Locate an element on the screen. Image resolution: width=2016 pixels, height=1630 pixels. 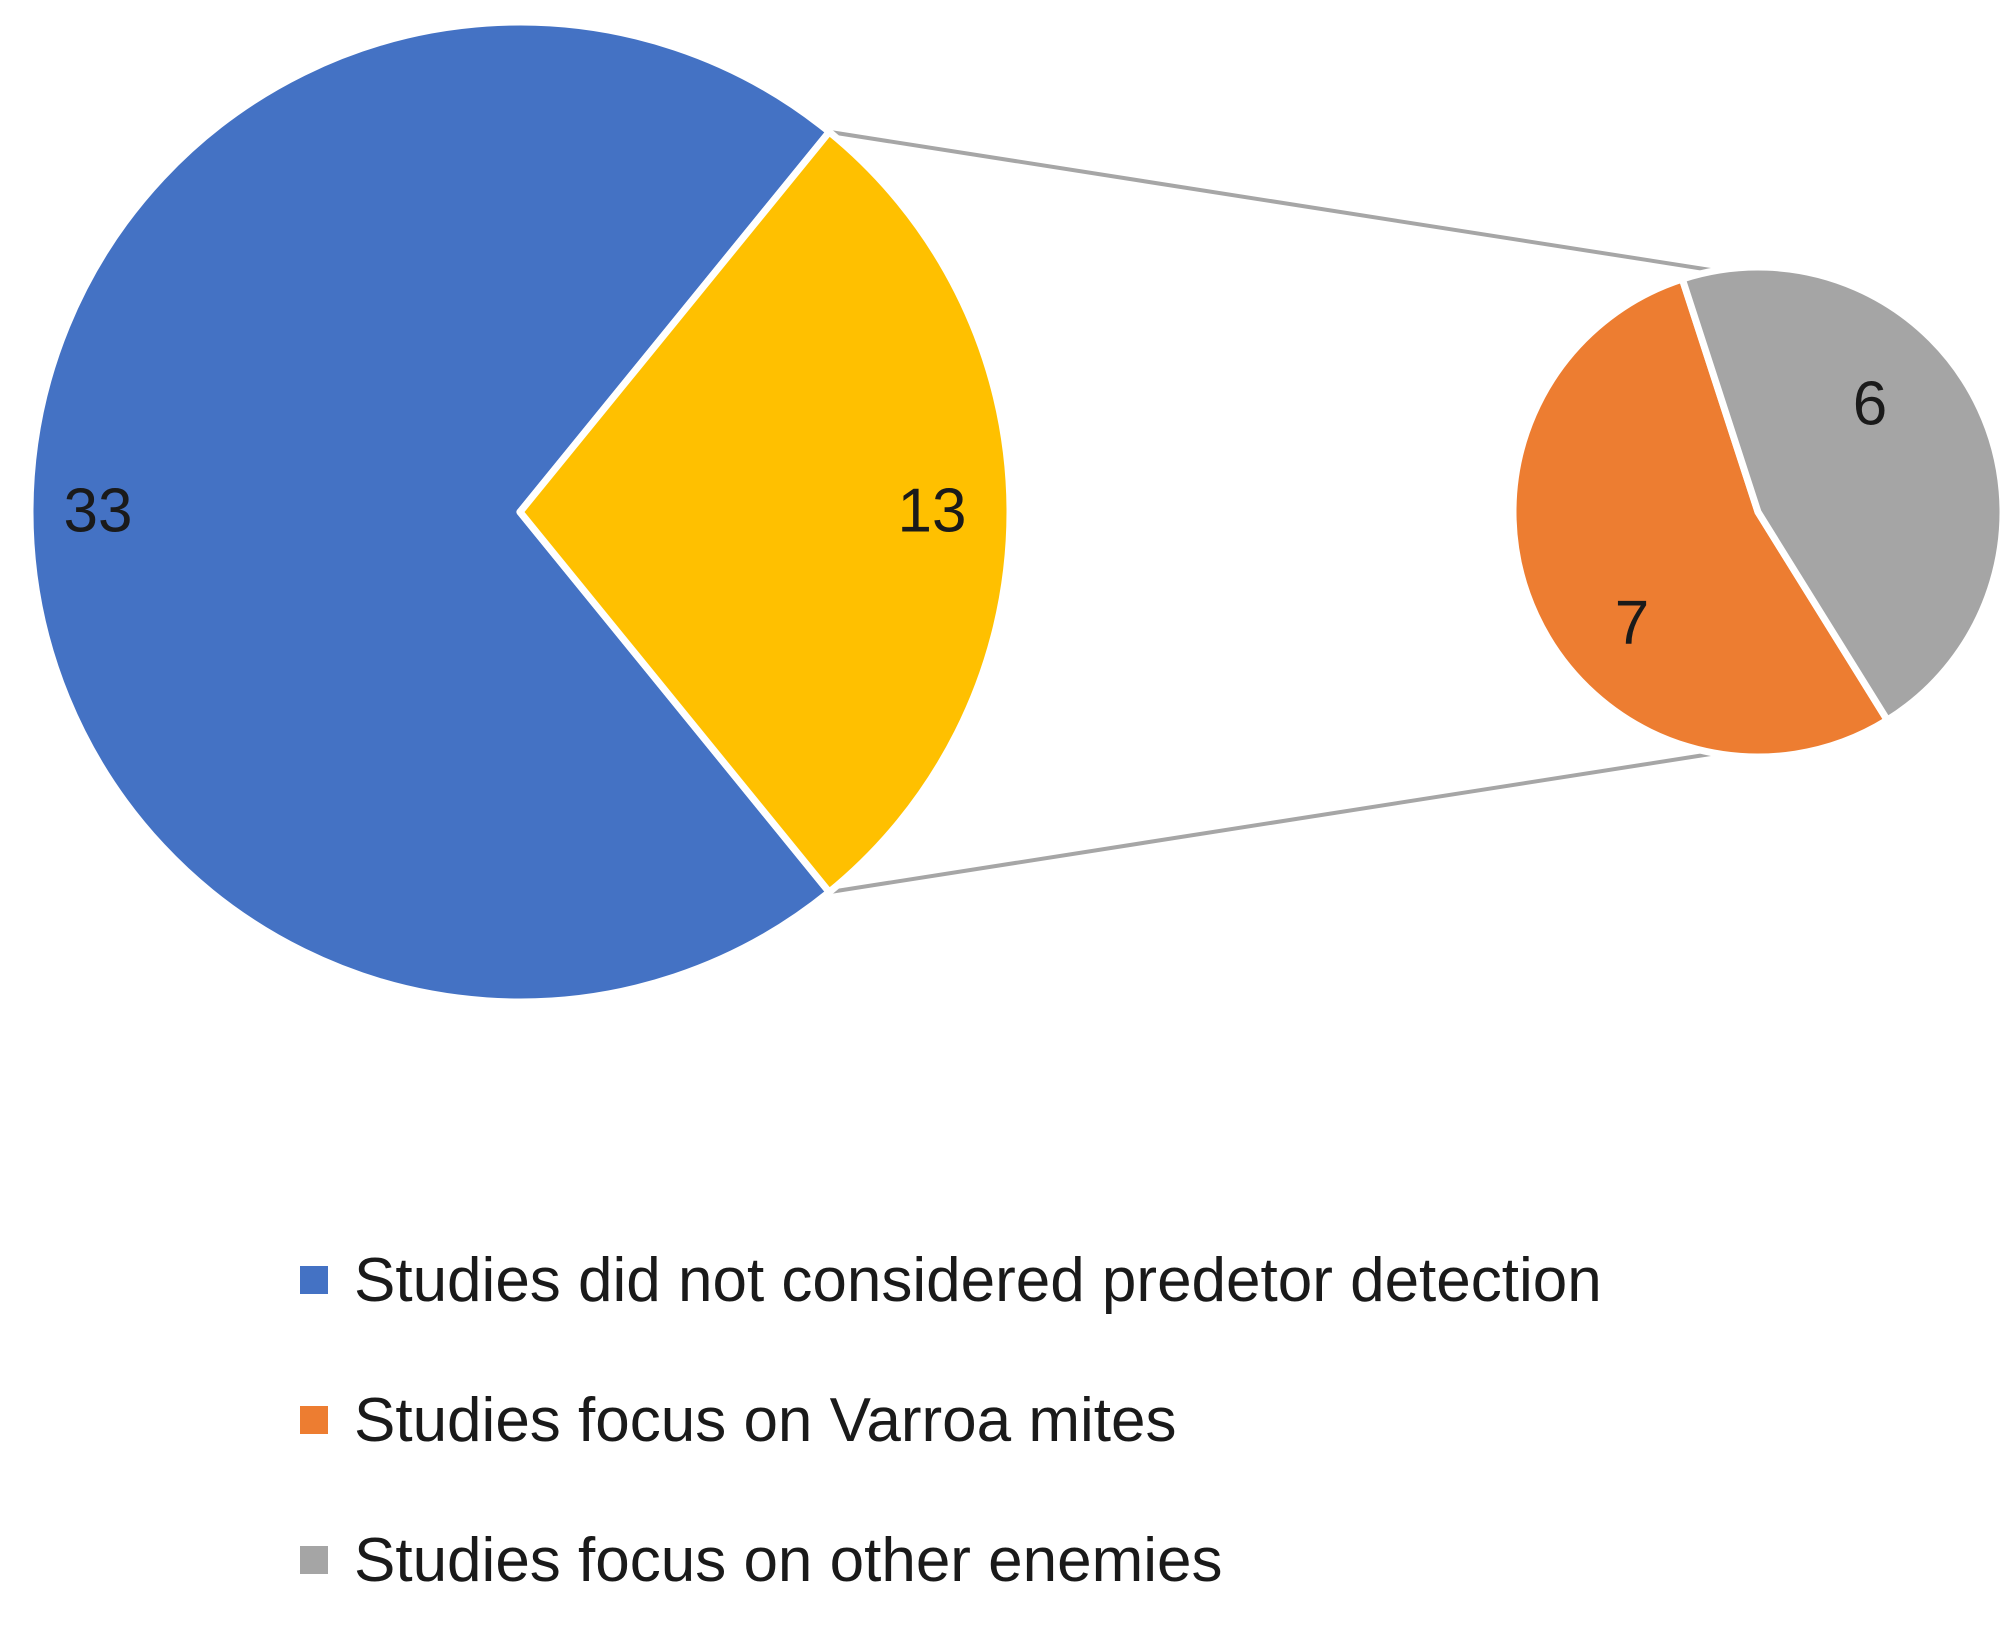
pie-slice-varroa is located at coordinates (1700, 518).